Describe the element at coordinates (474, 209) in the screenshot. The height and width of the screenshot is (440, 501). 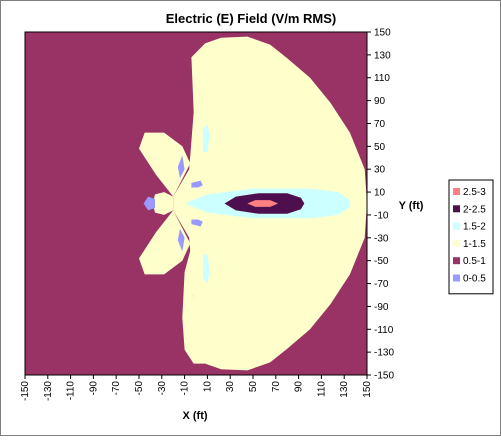
I see `legend-label: 2-2.5` at that location.